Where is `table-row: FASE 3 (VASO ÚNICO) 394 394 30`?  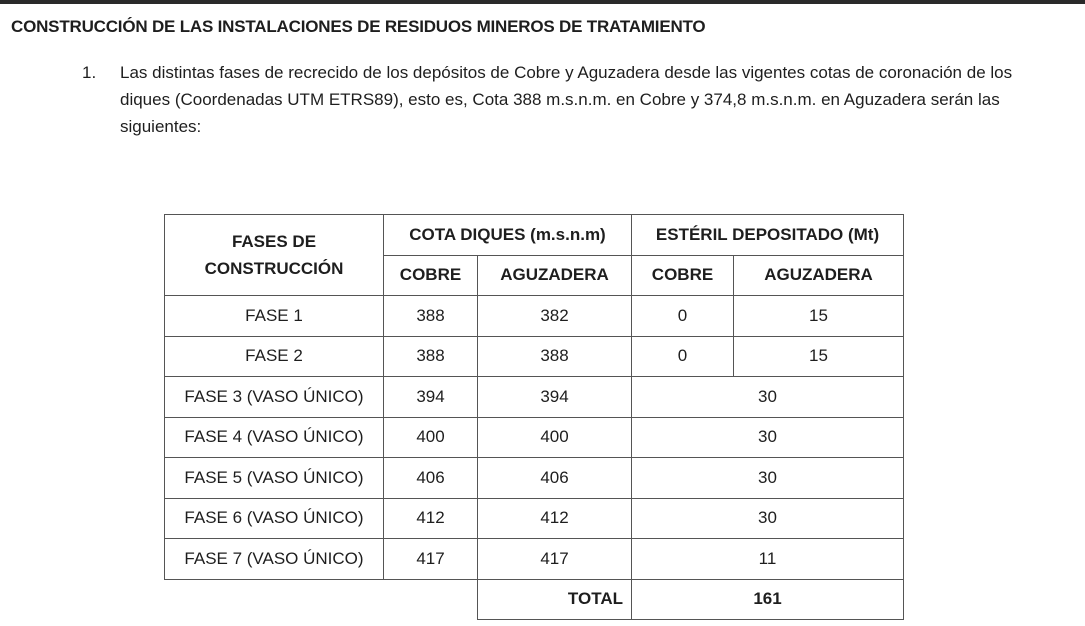
table-row: FASE 3 (VASO ÚNICO) 394 394 30 is located at coordinates (534, 397).